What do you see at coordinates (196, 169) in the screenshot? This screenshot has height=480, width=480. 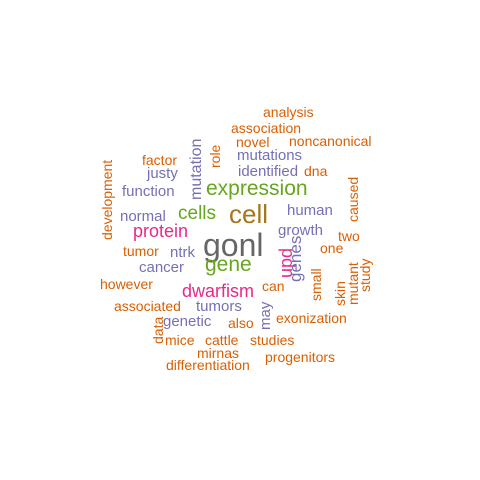 I see `word-mutation: mutation` at bounding box center [196, 169].